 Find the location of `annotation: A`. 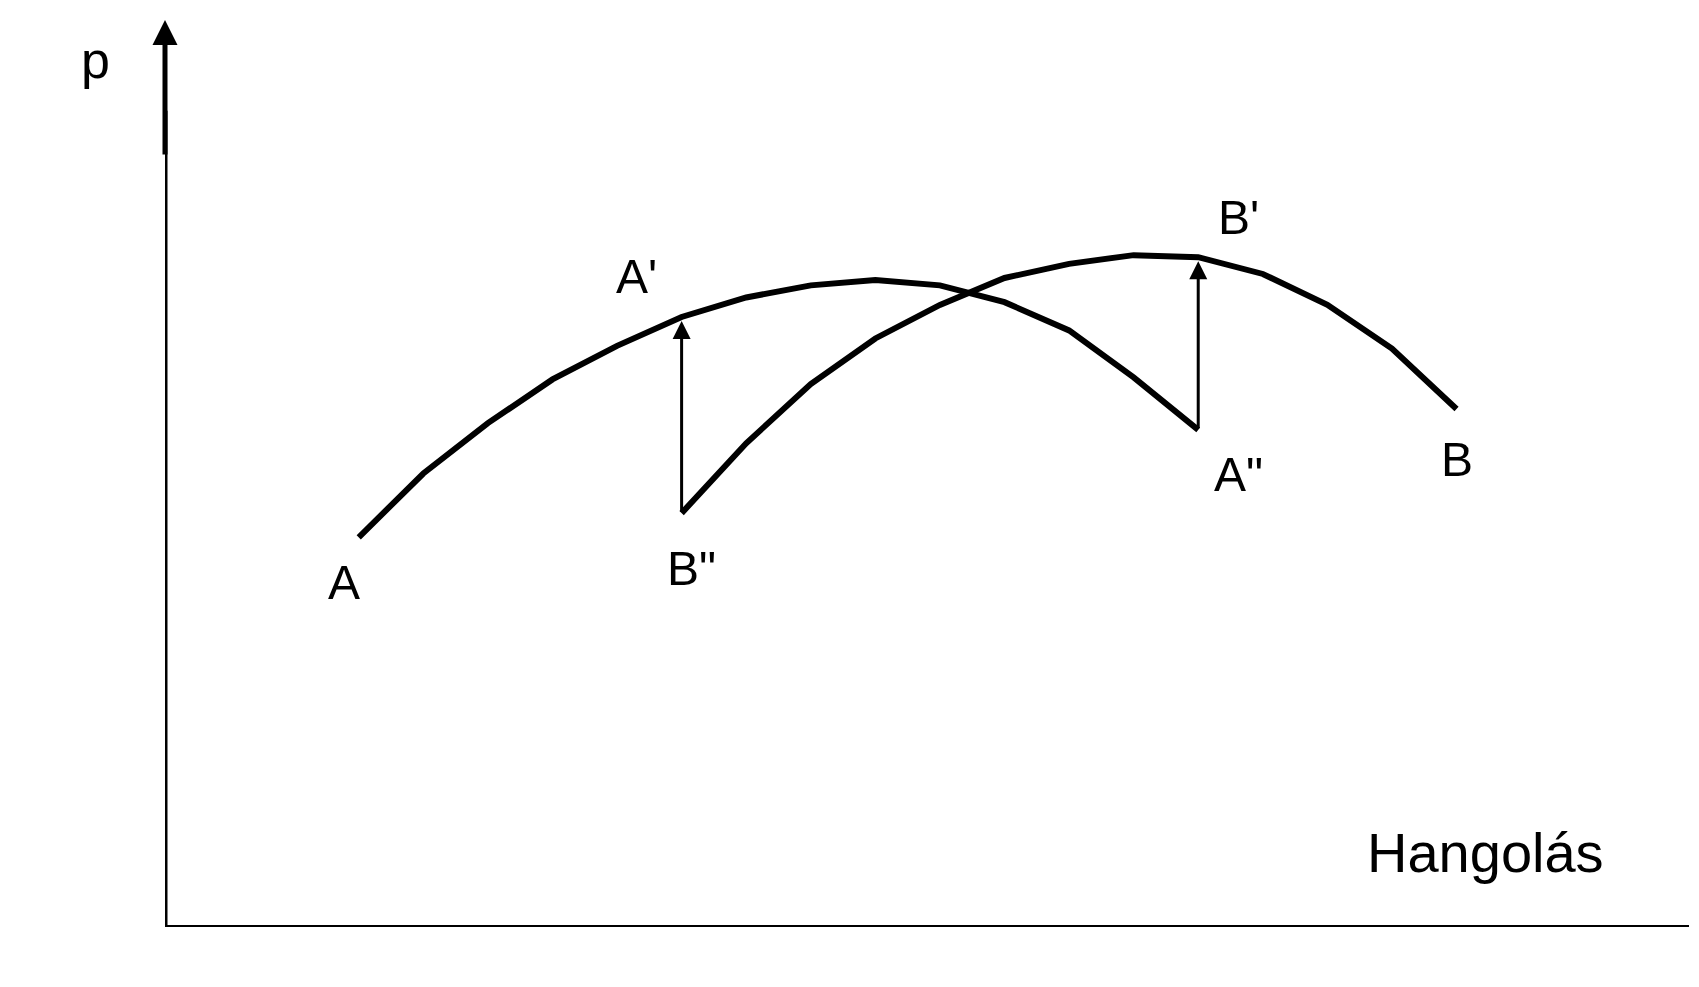

annotation: A is located at coordinates (344, 582).